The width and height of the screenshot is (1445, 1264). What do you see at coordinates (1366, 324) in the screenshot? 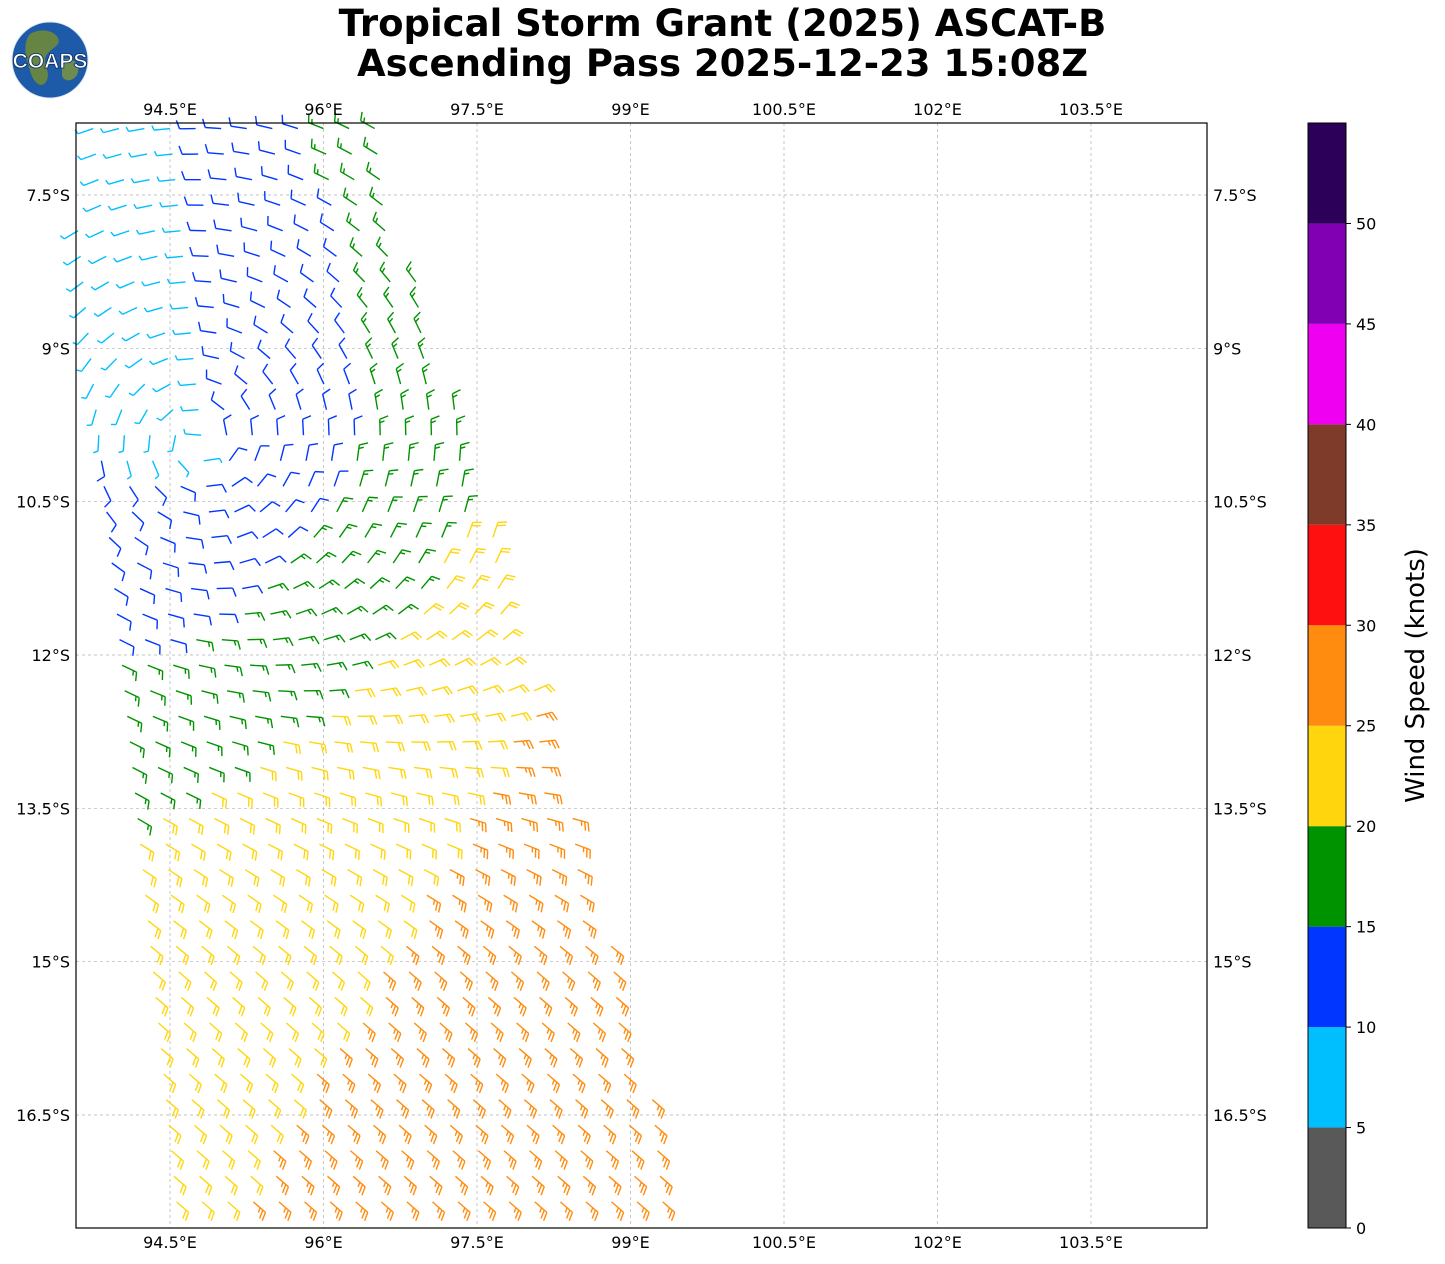
I see `colorbar-tick-label: 45` at bounding box center [1366, 324].